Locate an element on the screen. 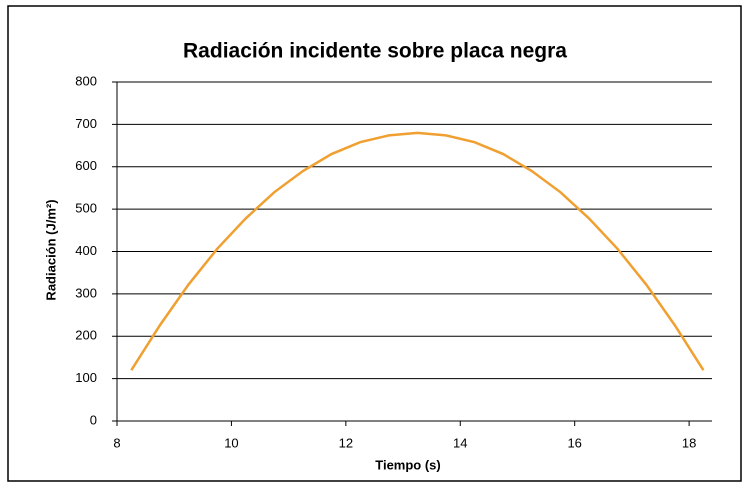 This screenshot has width=750, height=493. y-tick-label: 300 is located at coordinates (86, 292).